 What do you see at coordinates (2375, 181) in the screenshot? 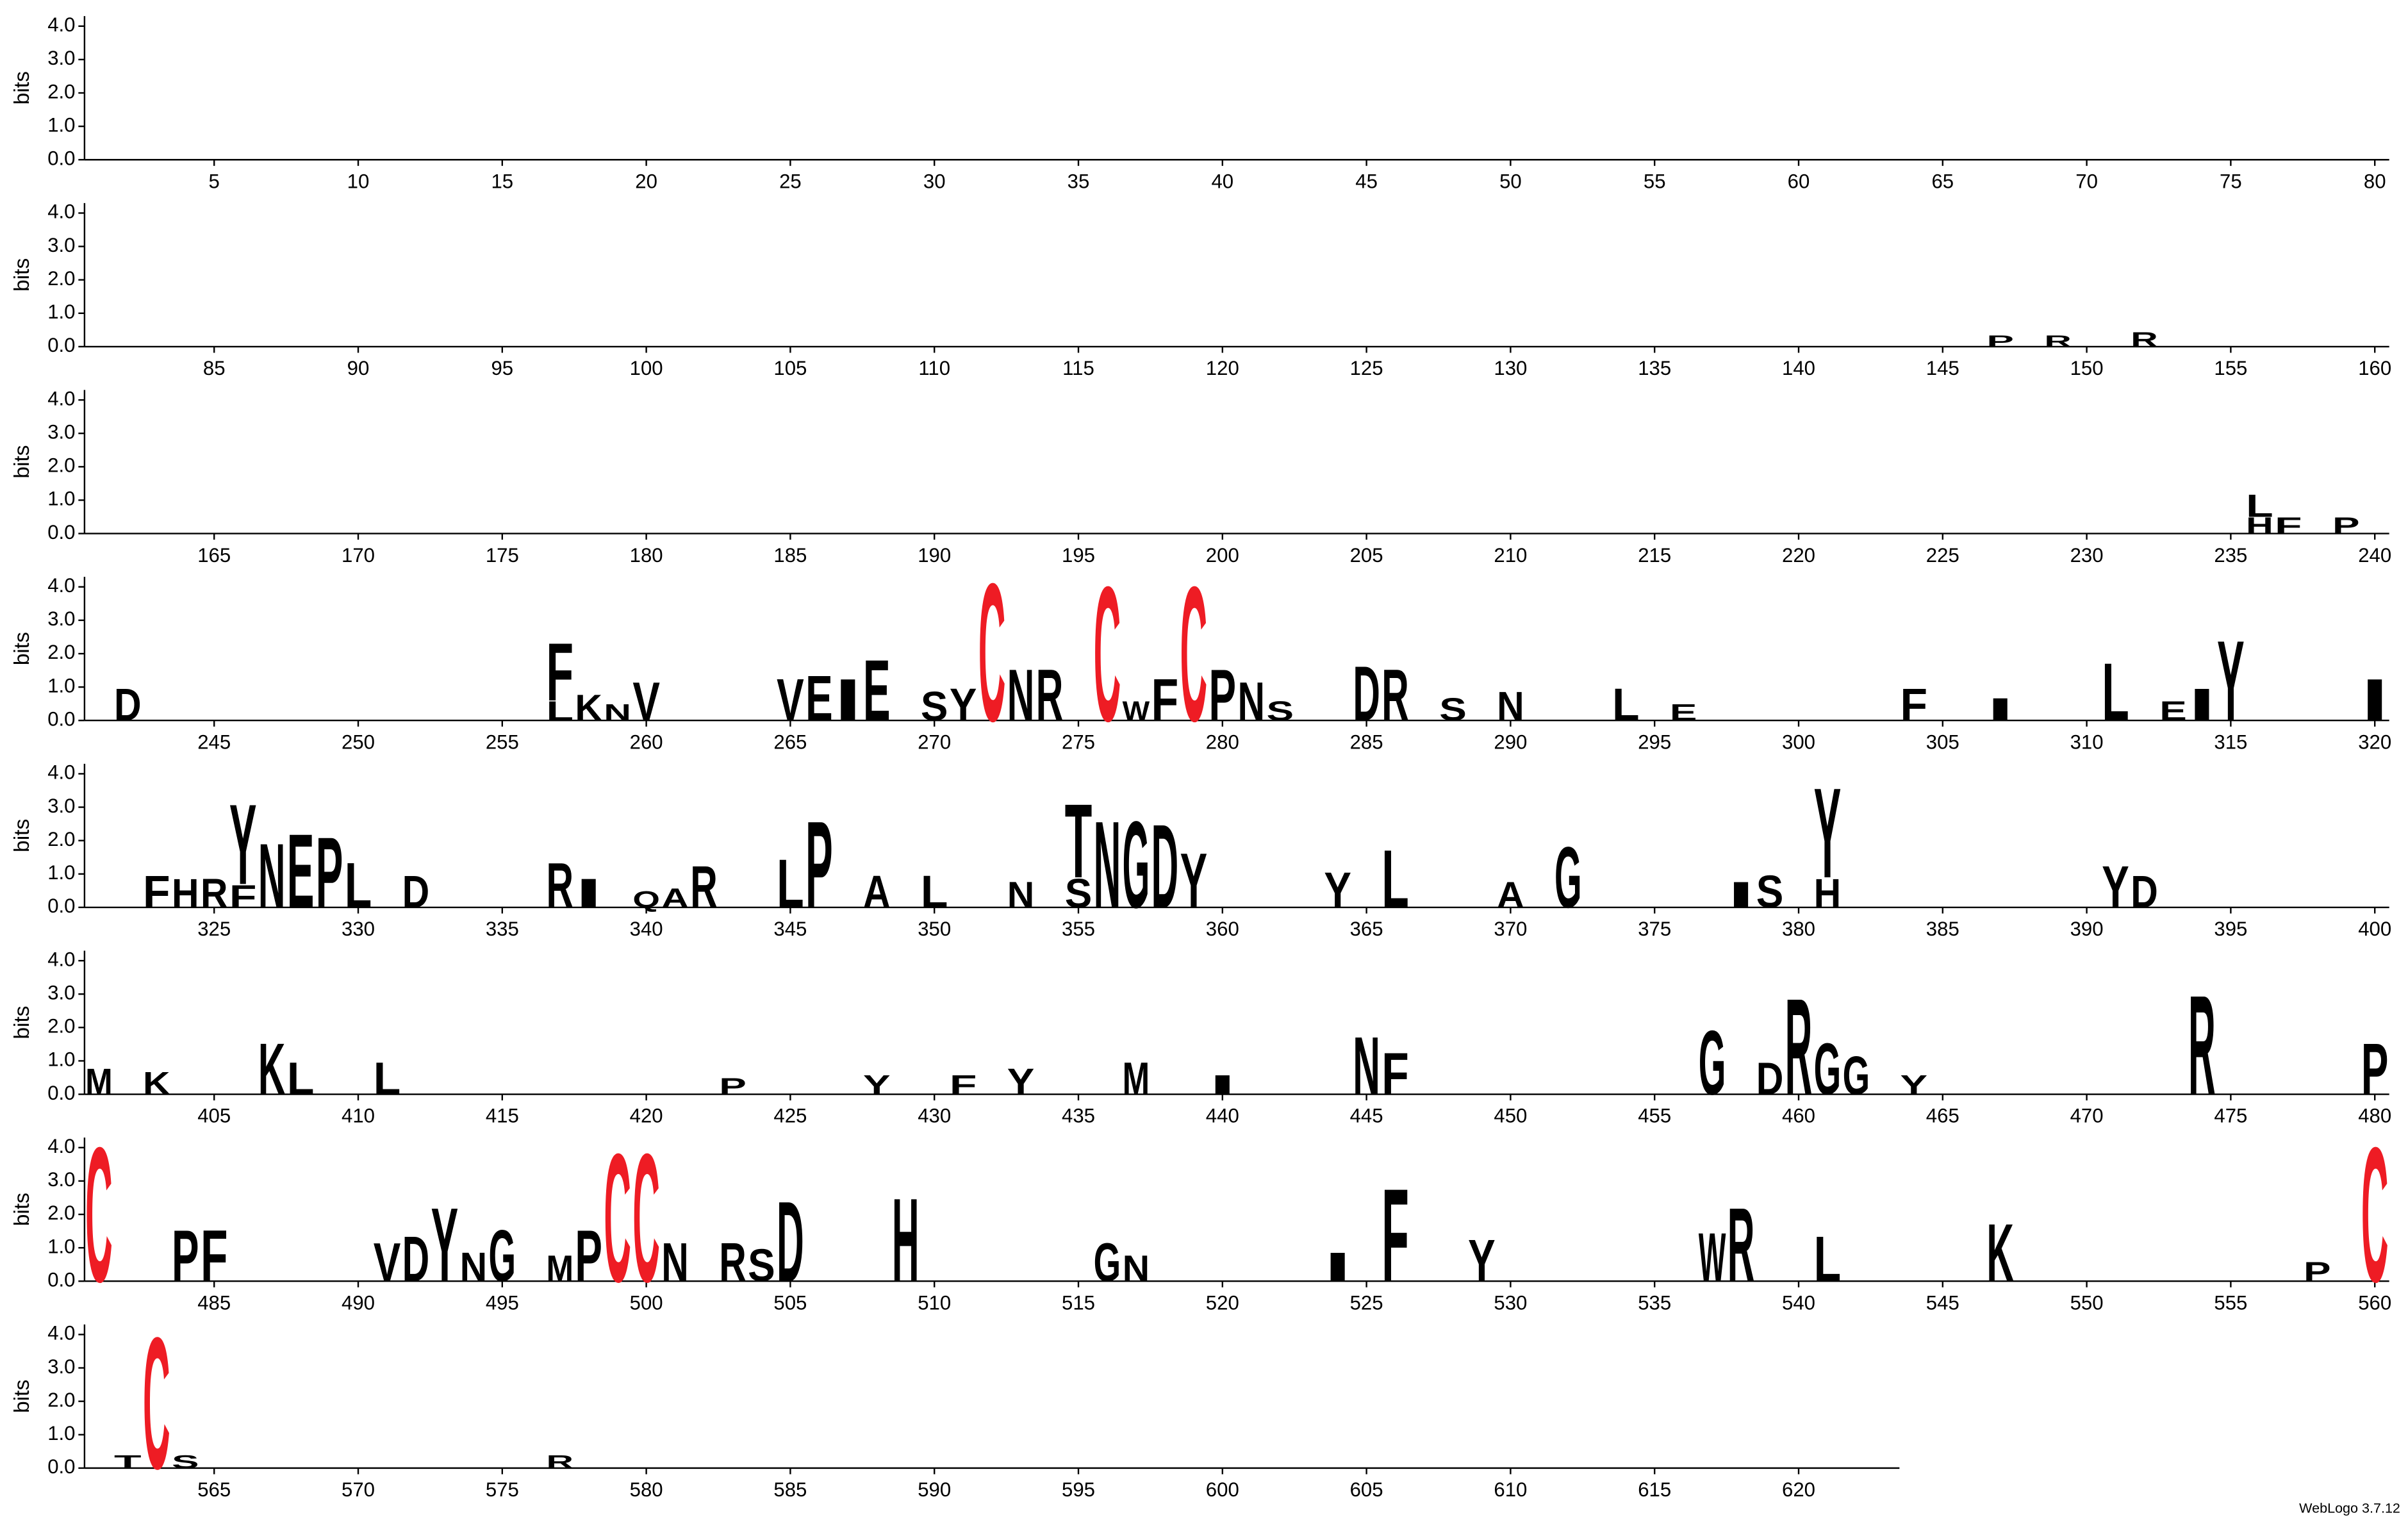
I see `x-tick-label: 80` at bounding box center [2375, 181].